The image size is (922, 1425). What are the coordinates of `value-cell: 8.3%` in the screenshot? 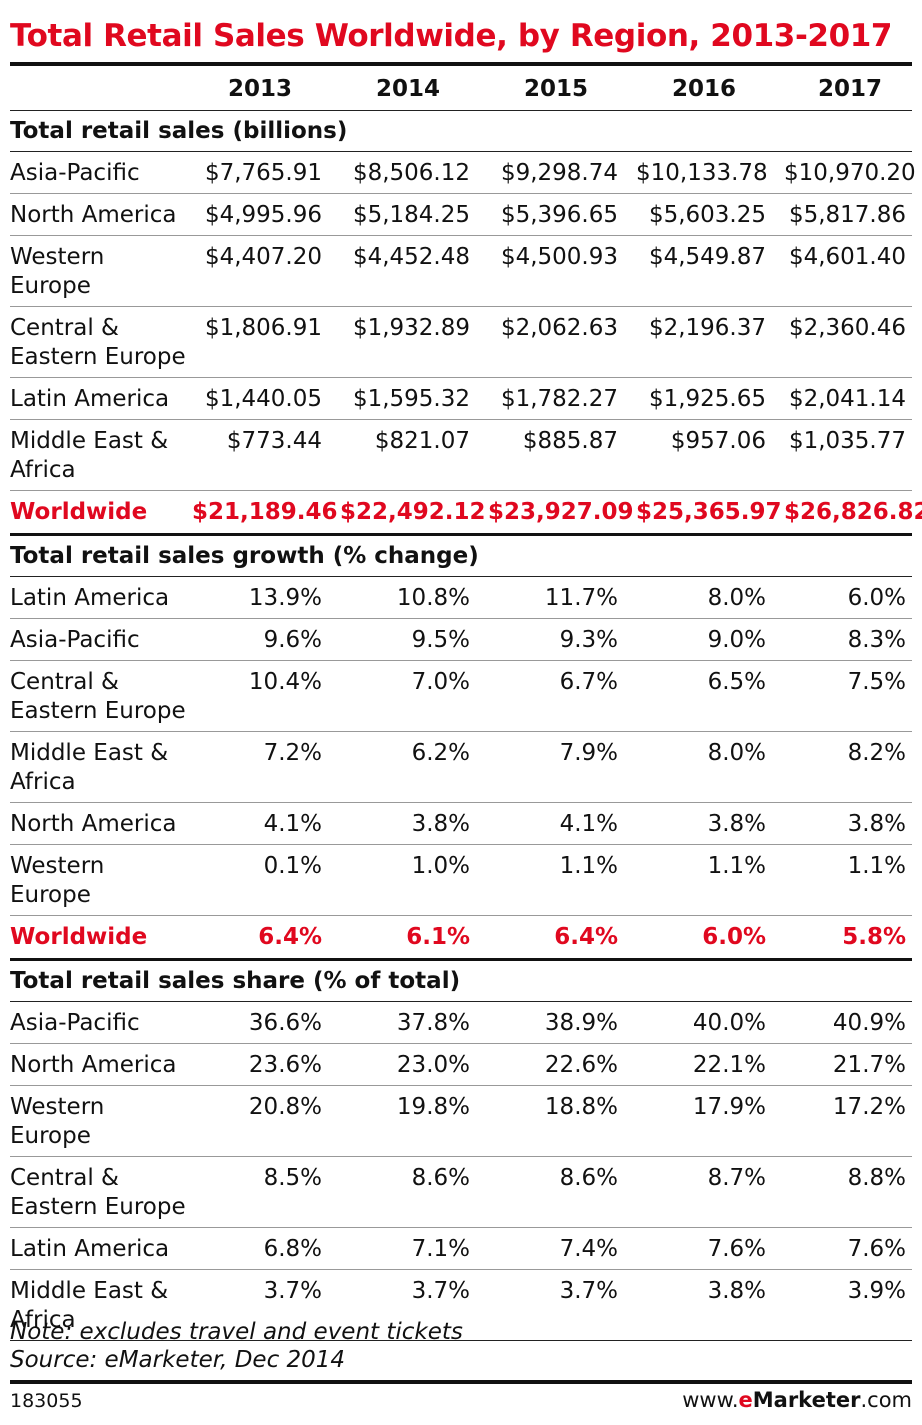 It's located at (876, 640).